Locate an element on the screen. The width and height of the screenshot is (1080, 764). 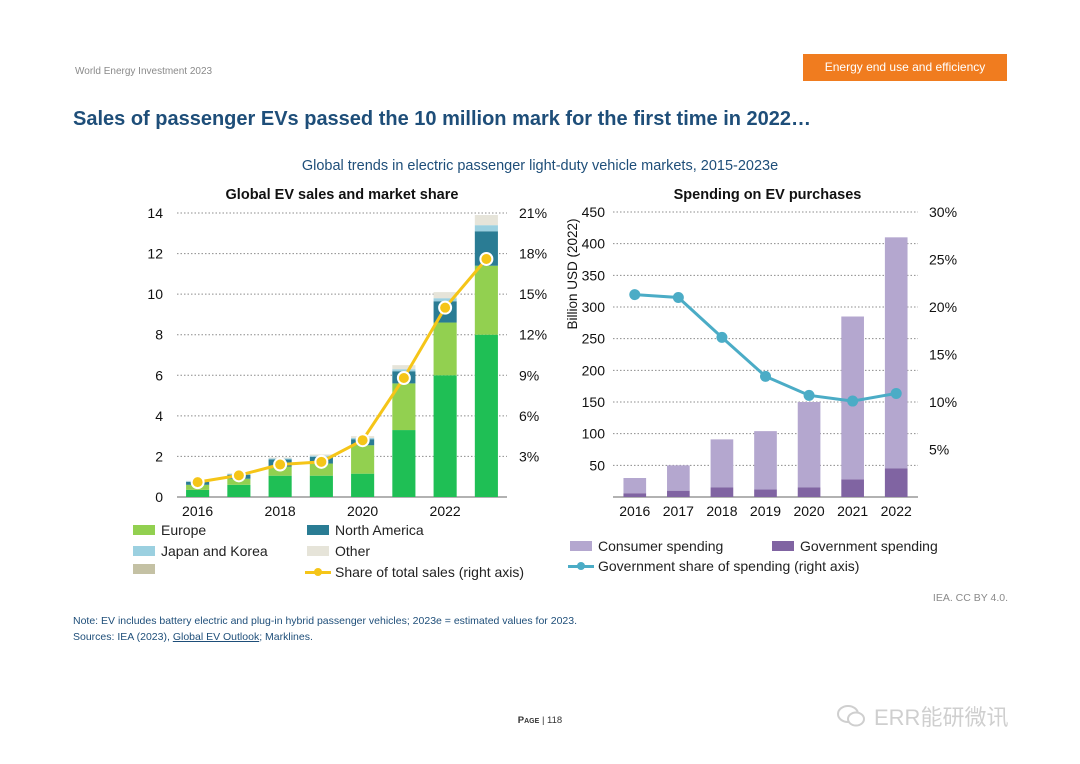
right-y2-tick-label: 20% is located at coordinates (943, 307).